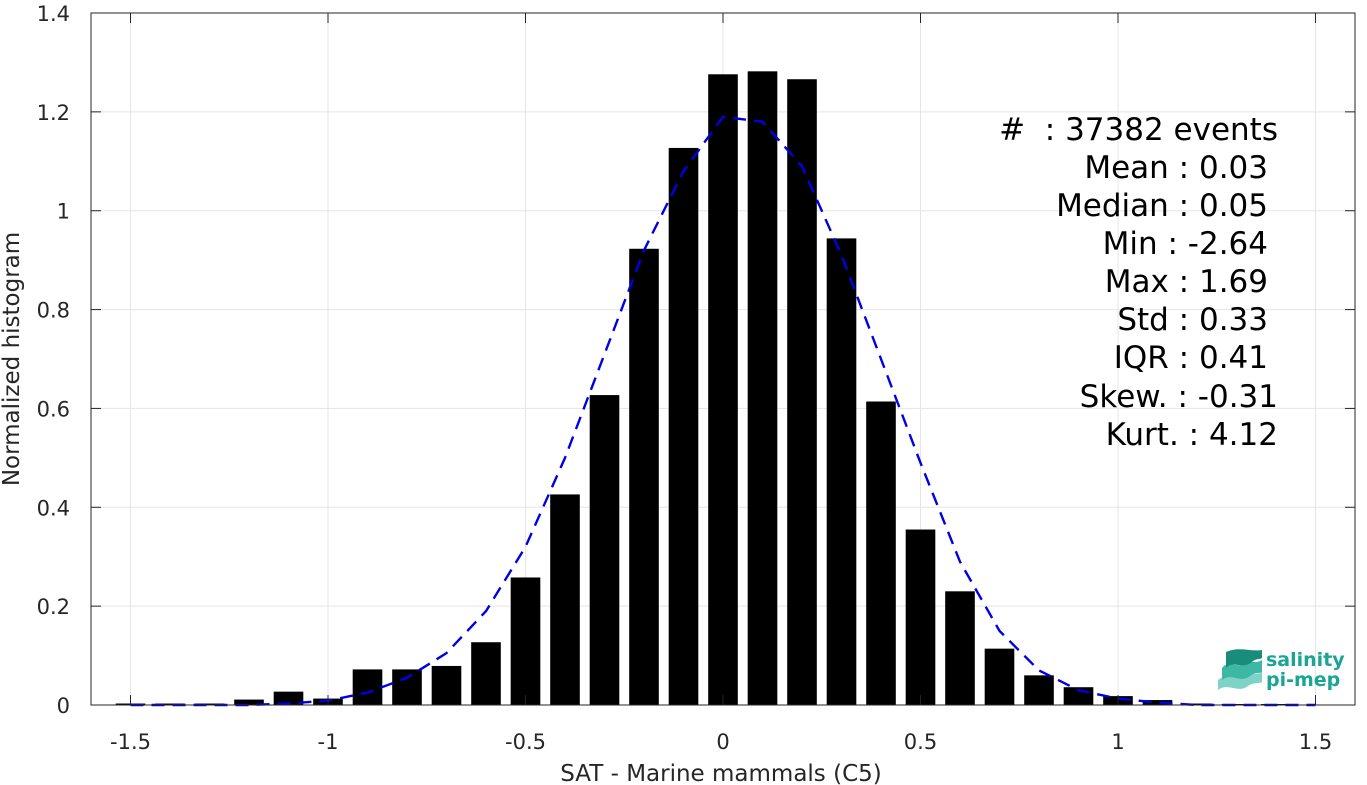 The height and width of the screenshot is (785, 1367). Describe the element at coordinates (1117, 742) in the screenshot. I see `x-tick-label-5: 1` at that location.